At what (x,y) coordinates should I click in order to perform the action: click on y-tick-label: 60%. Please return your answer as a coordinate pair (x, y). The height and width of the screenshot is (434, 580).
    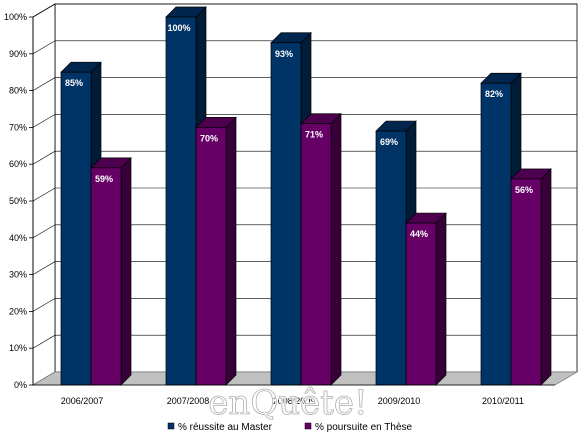
    Looking at the image, I should click on (18, 164).